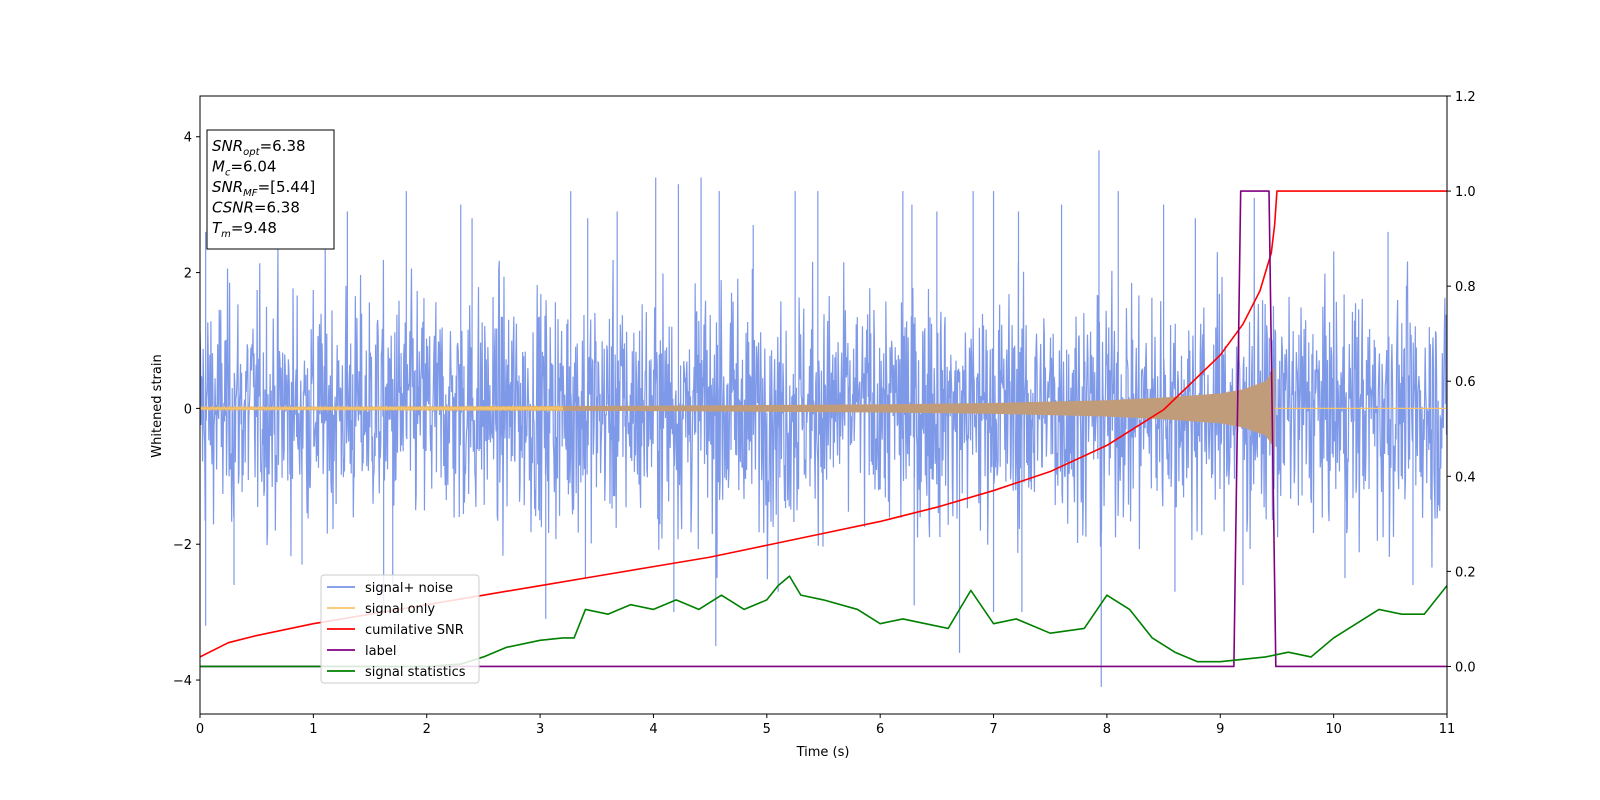  Describe the element at coordinates (256, 208) in the screenshot. I see `annotation-line: CSNR=6.38` at that location.